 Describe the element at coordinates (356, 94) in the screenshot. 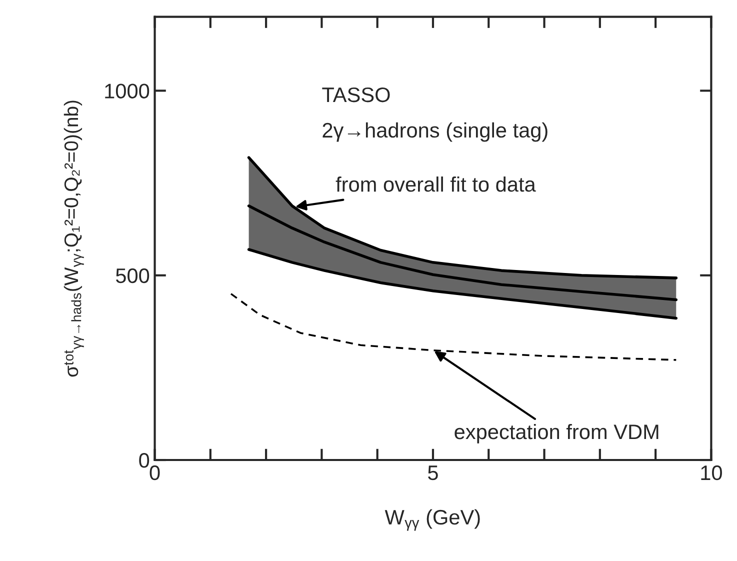

I see `annotation: TASSO` at that location.